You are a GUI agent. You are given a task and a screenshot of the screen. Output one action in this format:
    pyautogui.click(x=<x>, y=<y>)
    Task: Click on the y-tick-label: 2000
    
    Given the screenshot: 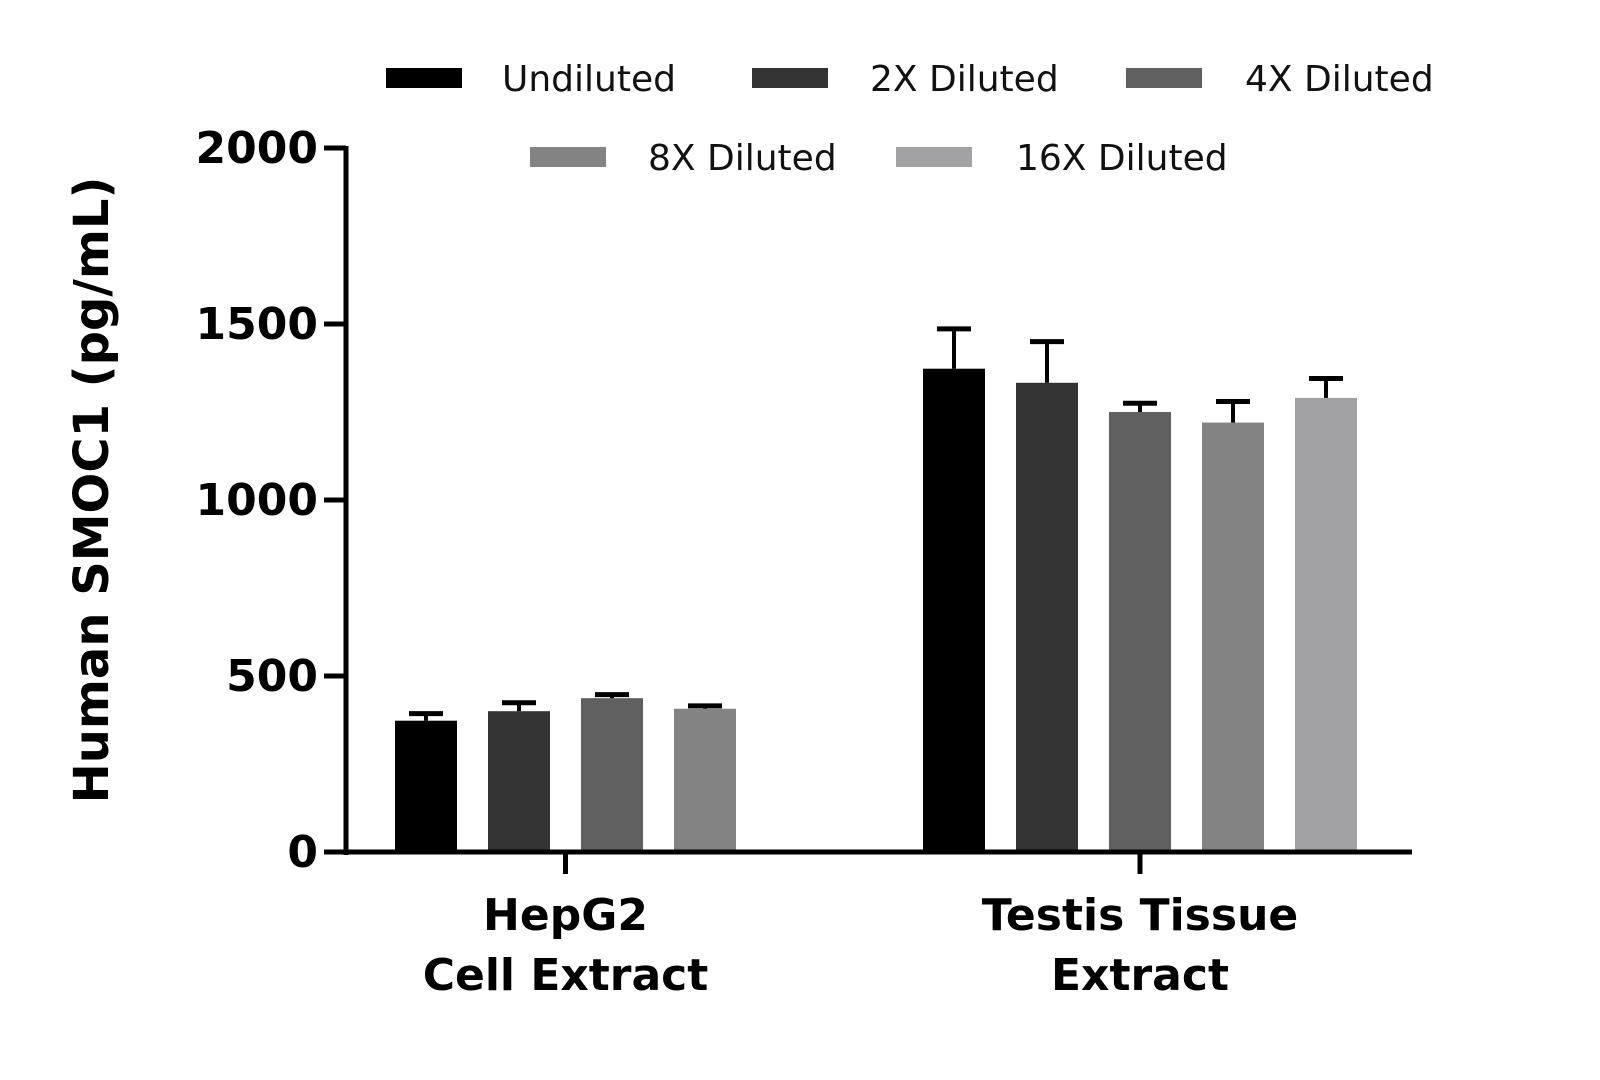 What is the action you would take?
    pyautogui.click(x=257, y=148)
    